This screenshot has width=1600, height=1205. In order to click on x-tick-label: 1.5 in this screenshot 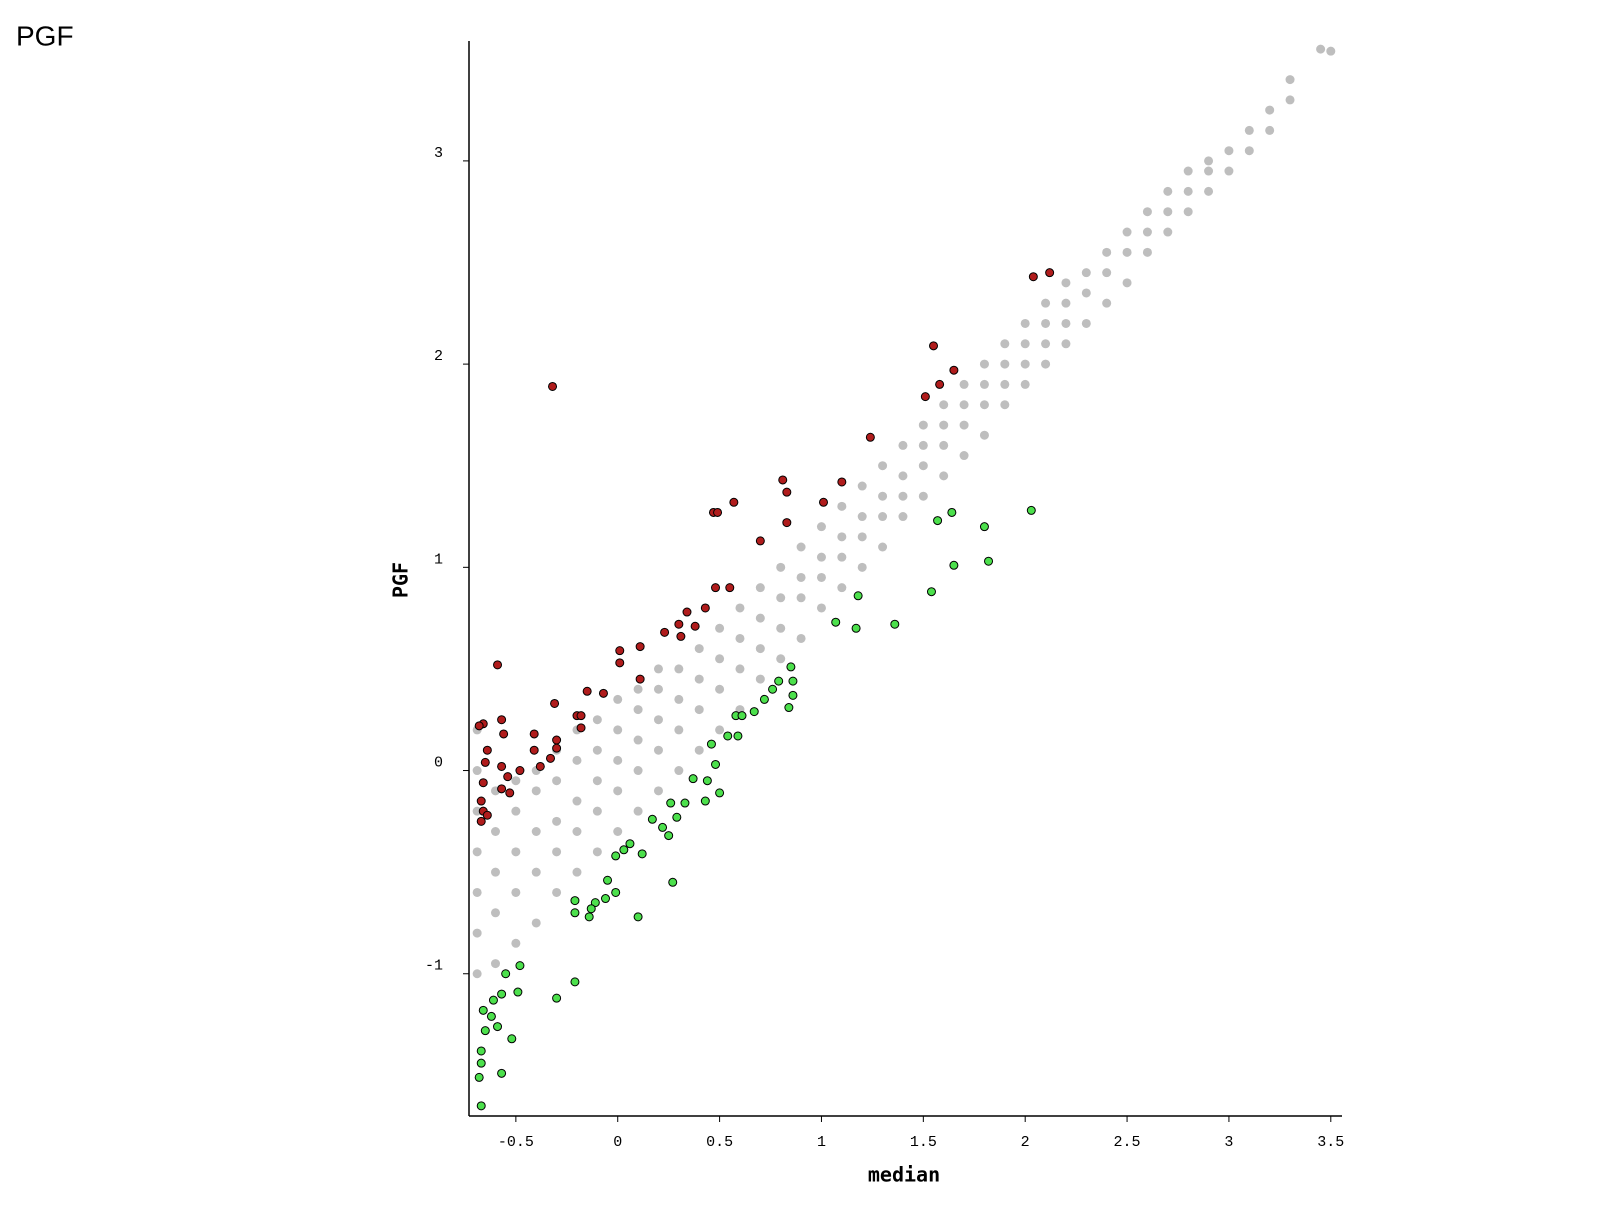, I will do `click(923, 1142)`.